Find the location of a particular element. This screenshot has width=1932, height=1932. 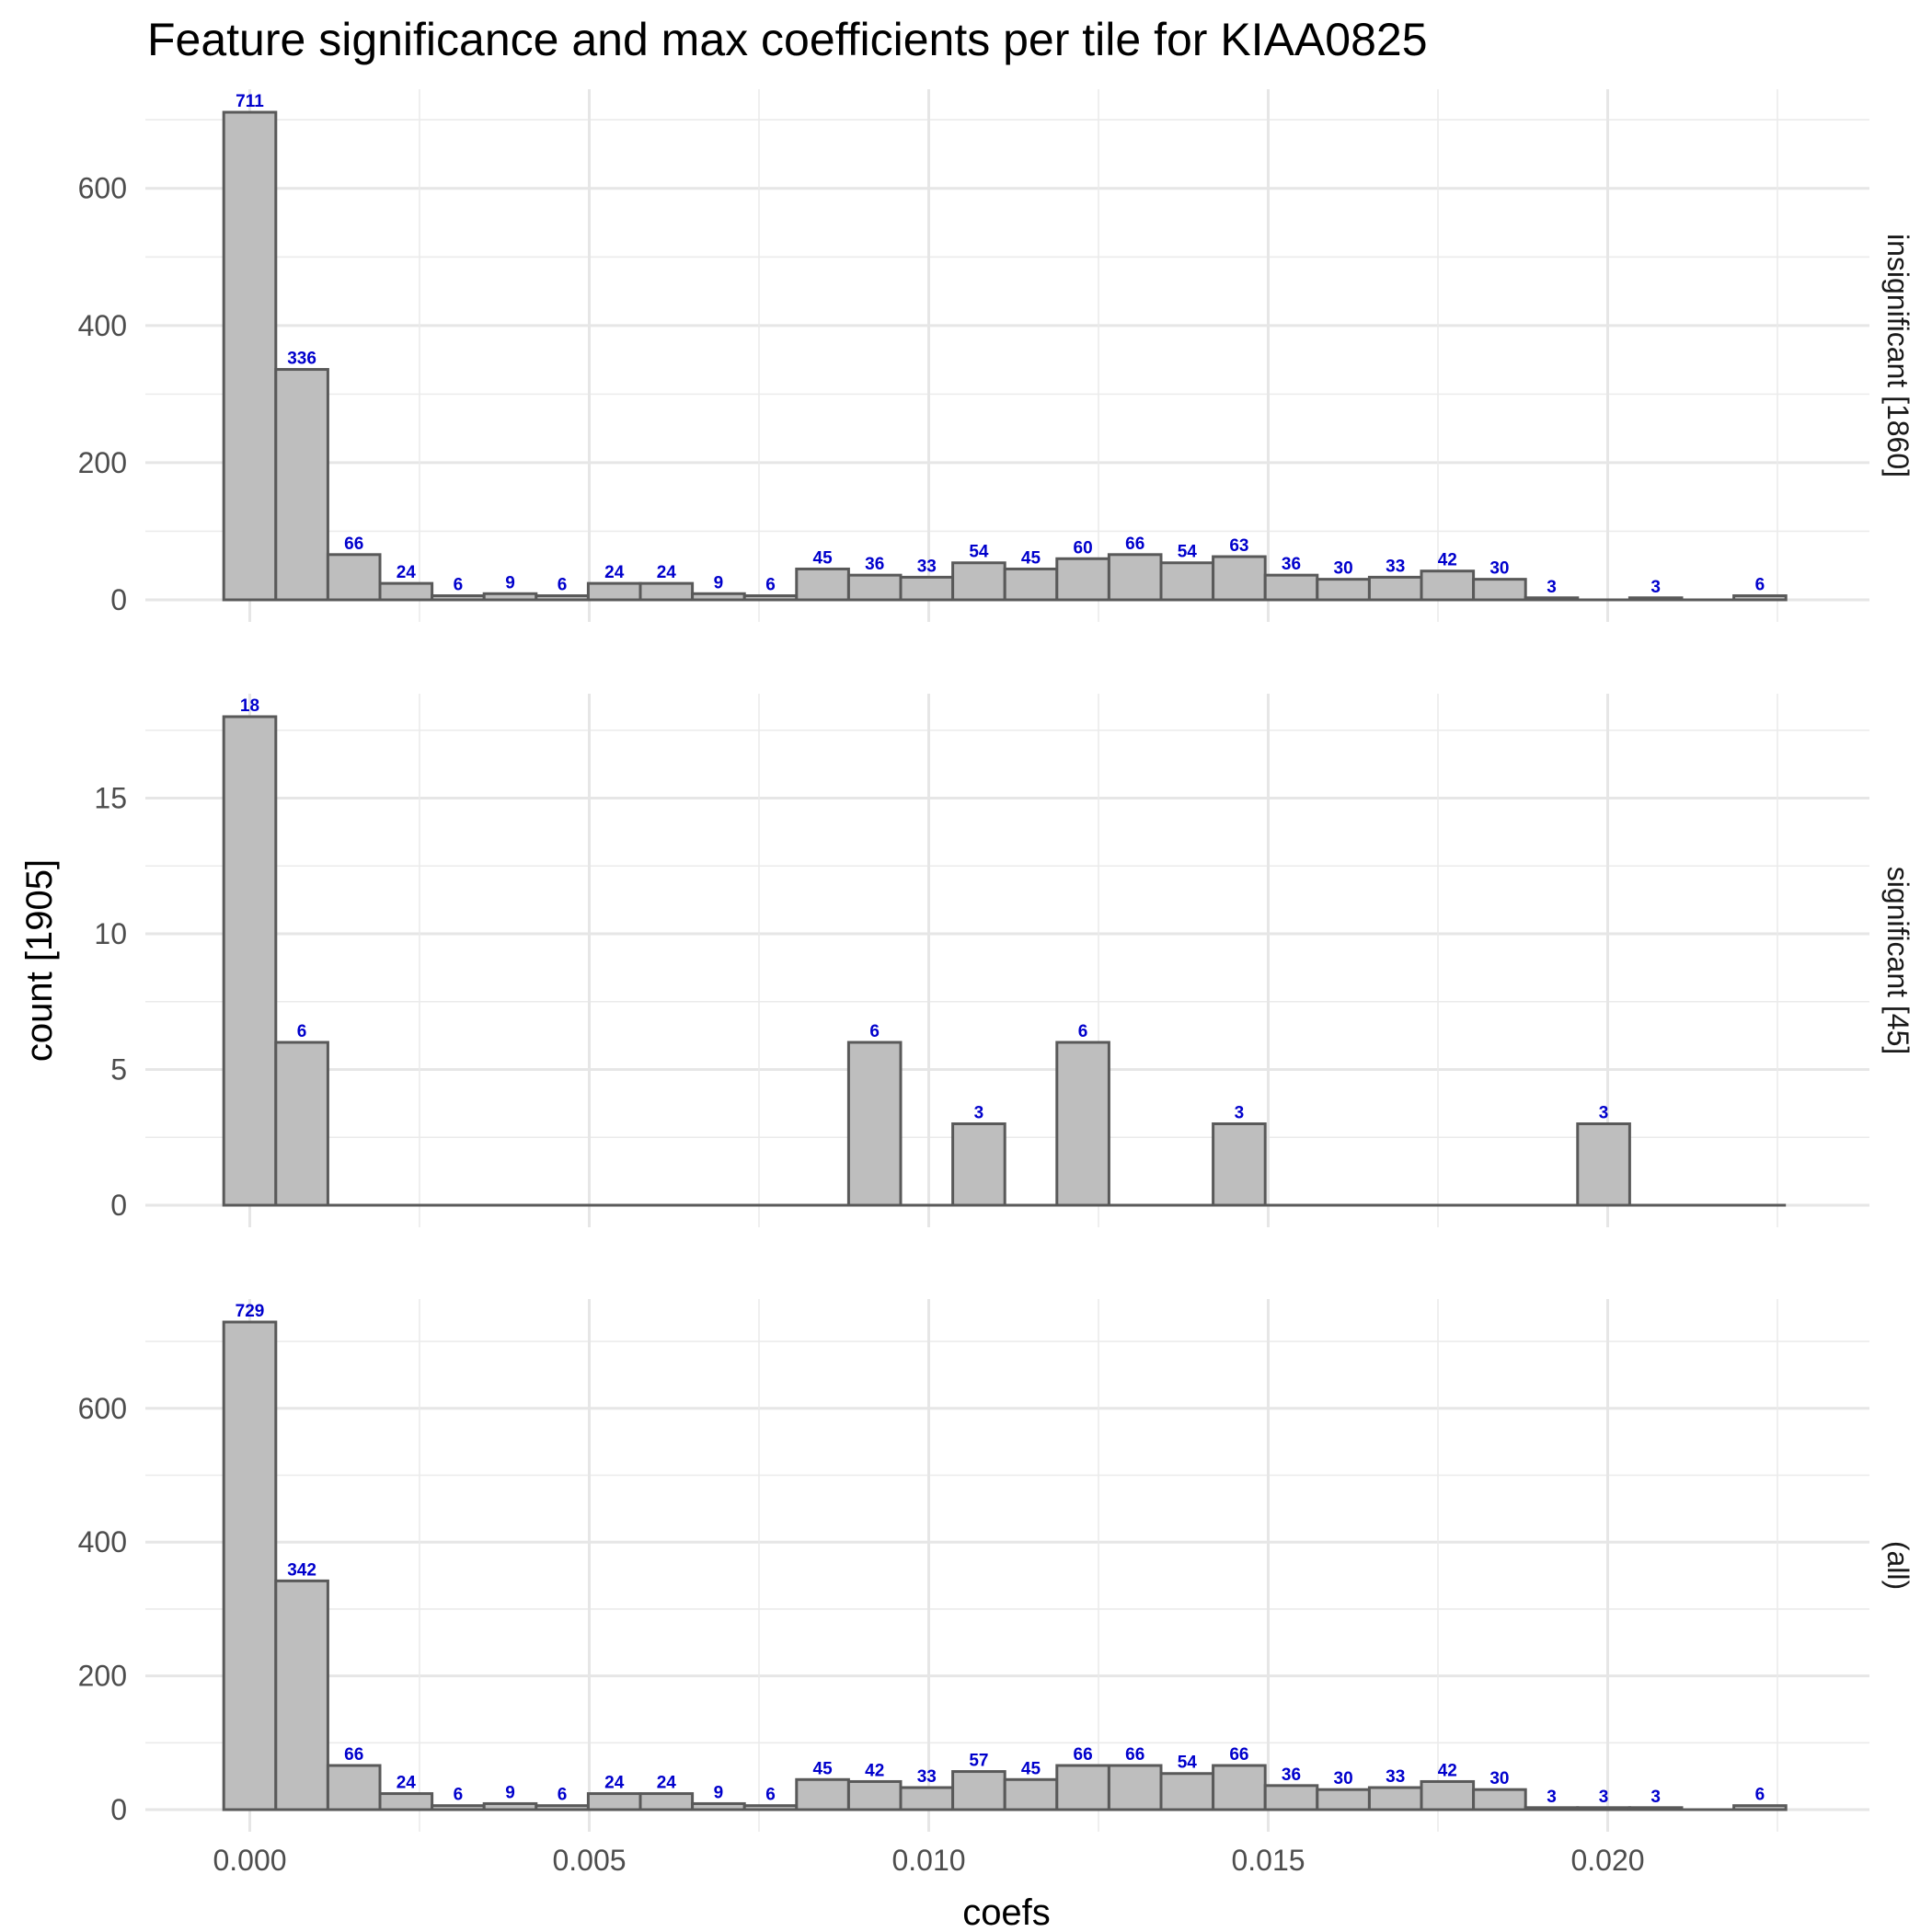

bar-count-label: 60 is located at coordinates (1083, 548).